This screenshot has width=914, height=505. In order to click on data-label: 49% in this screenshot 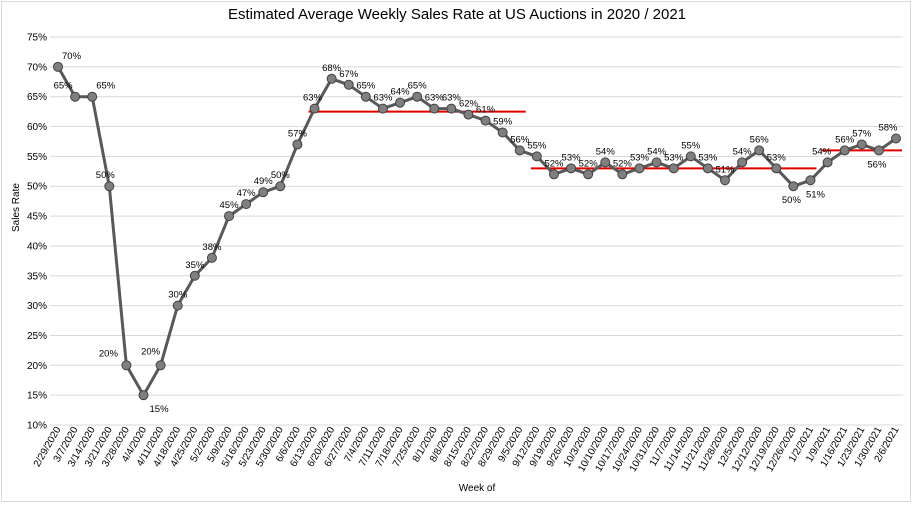, I will do `click(264, 181)`.